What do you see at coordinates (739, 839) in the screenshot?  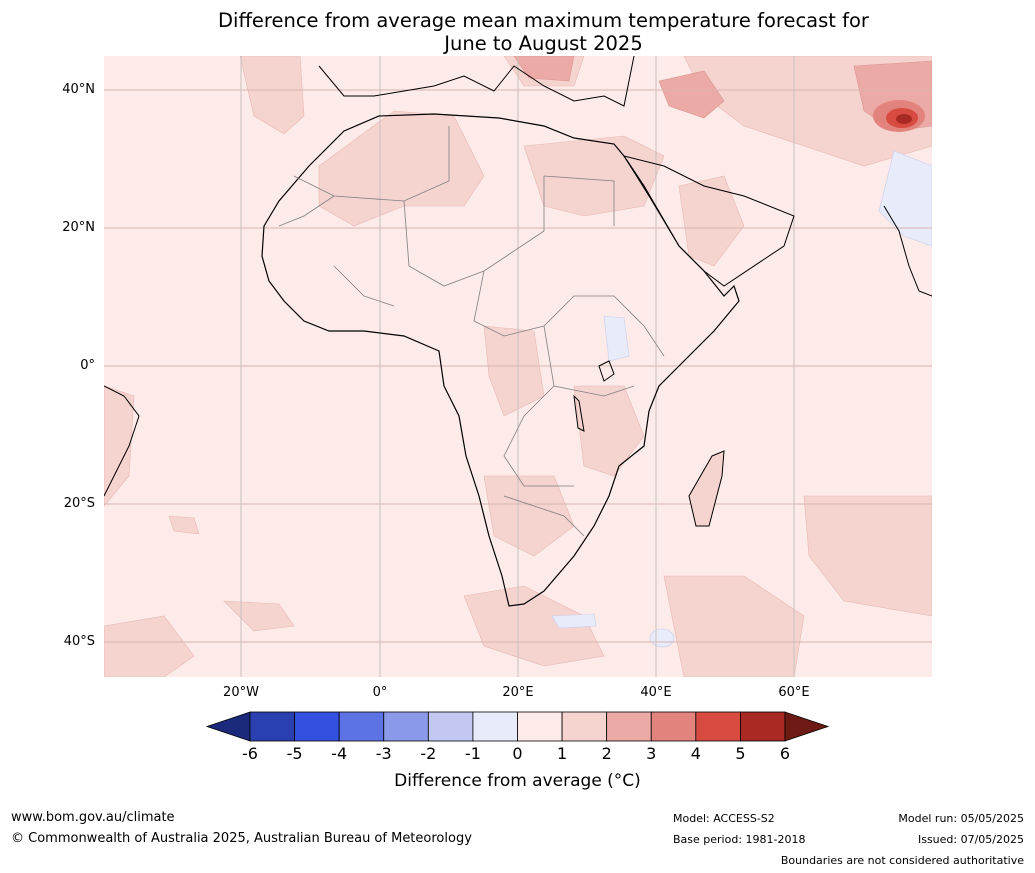 I see `base-period-text: Base period: 1981-2018` at bounding box center [739, 839].